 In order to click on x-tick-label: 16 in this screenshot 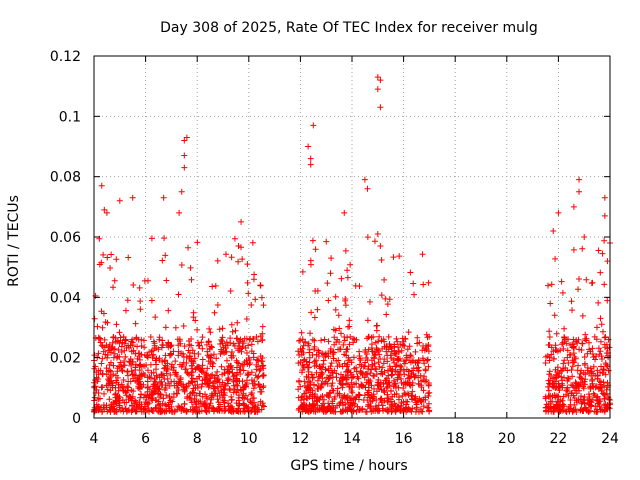, I will do `click(404, 439)`.